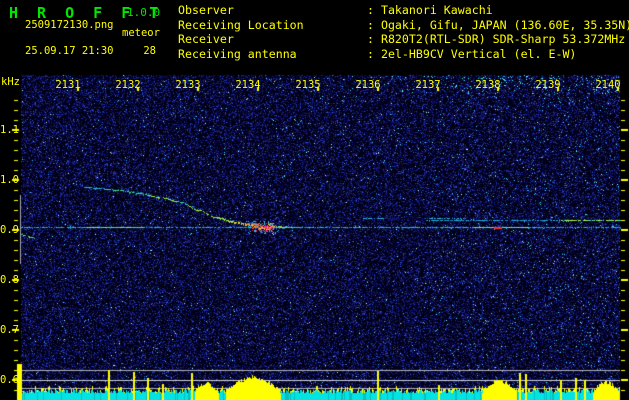 Image resolution: width=629 pixels, height=400 pixels. I want to click on freq-axis-unit: kHz, so click(10, 82).